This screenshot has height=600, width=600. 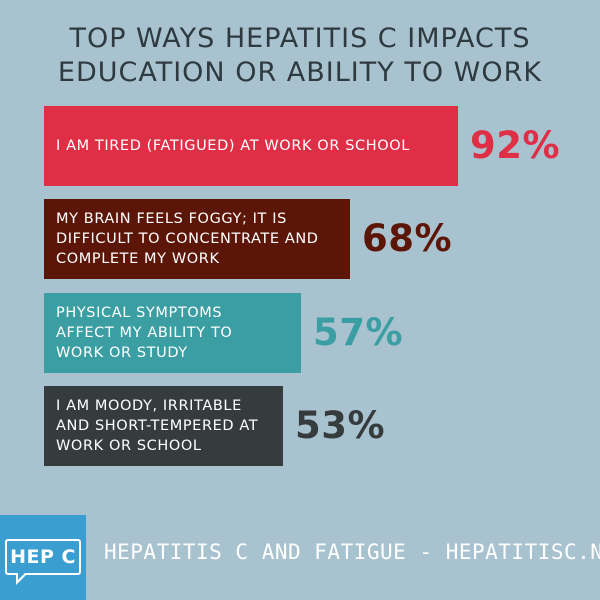 I want to click on hep-c-logo: HEP C, so click(x=43, y=557).